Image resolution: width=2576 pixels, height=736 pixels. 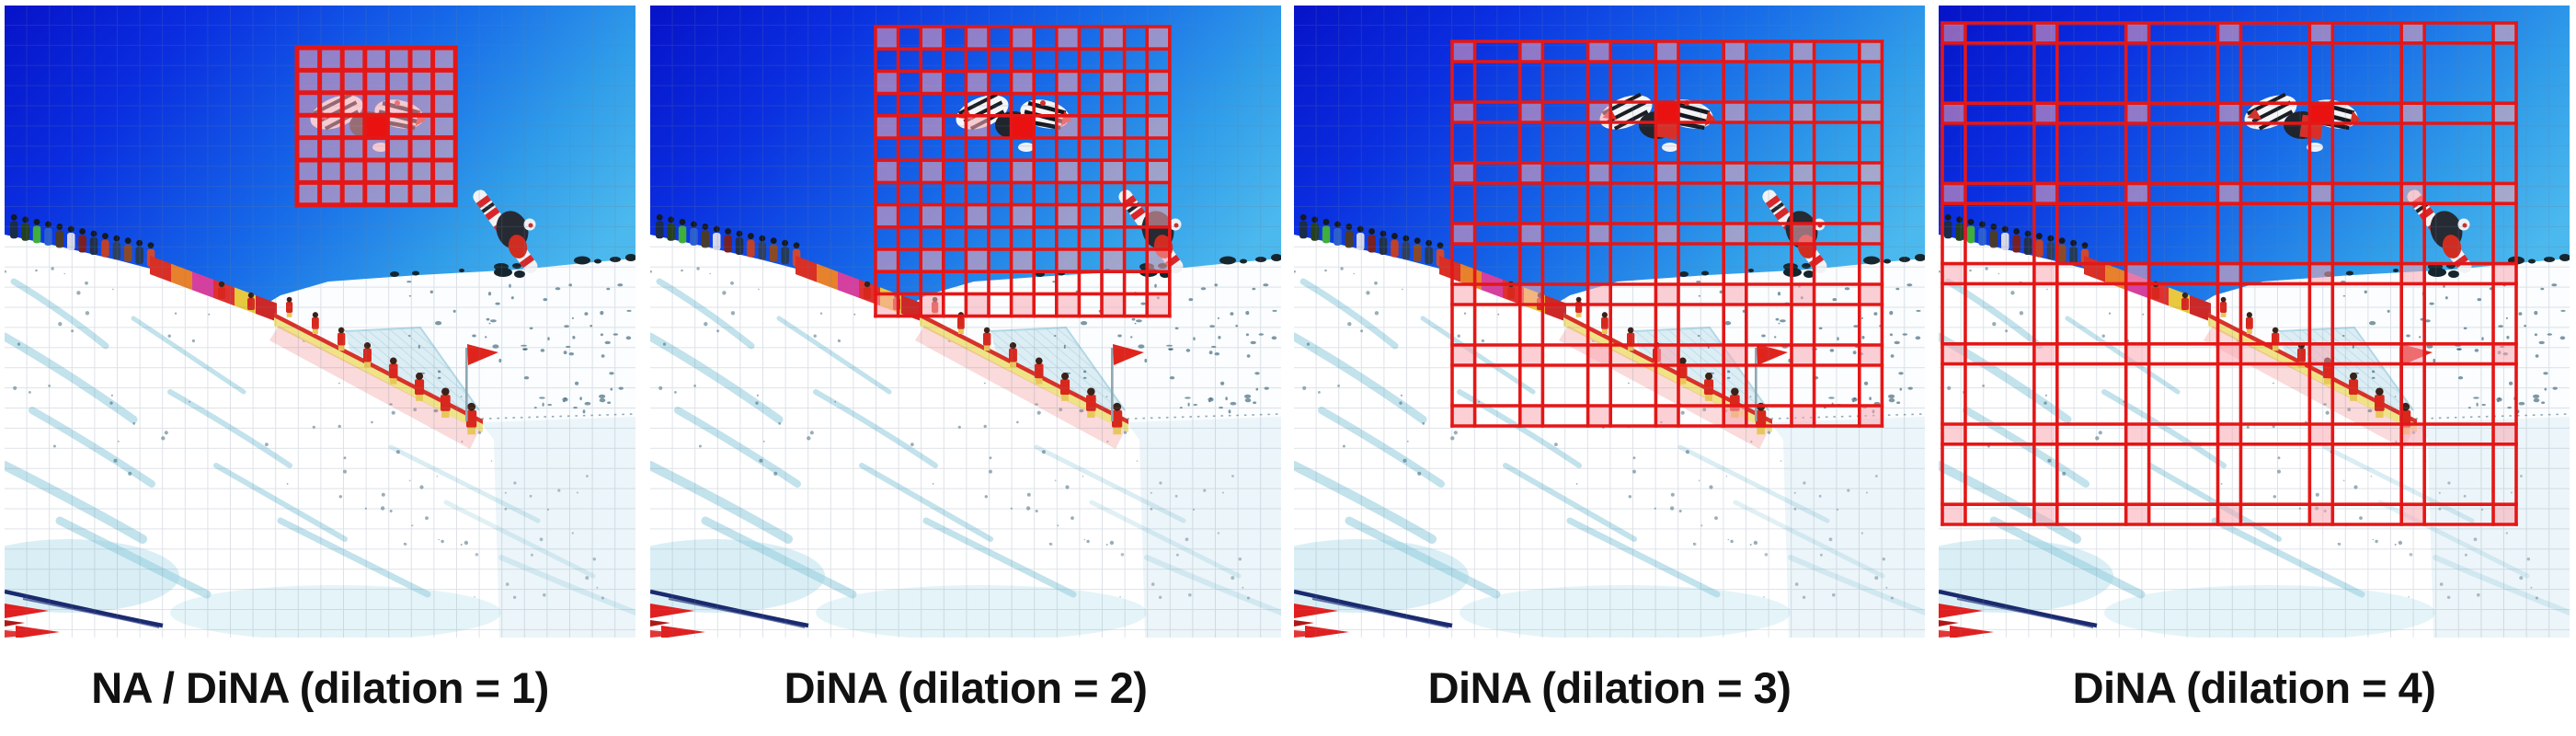 What do you see at coordinates (320, 687) in the screenshot?
I see `panel-caption: NA / DiNA (dilation = 1)` at bounding box center [320, 687].